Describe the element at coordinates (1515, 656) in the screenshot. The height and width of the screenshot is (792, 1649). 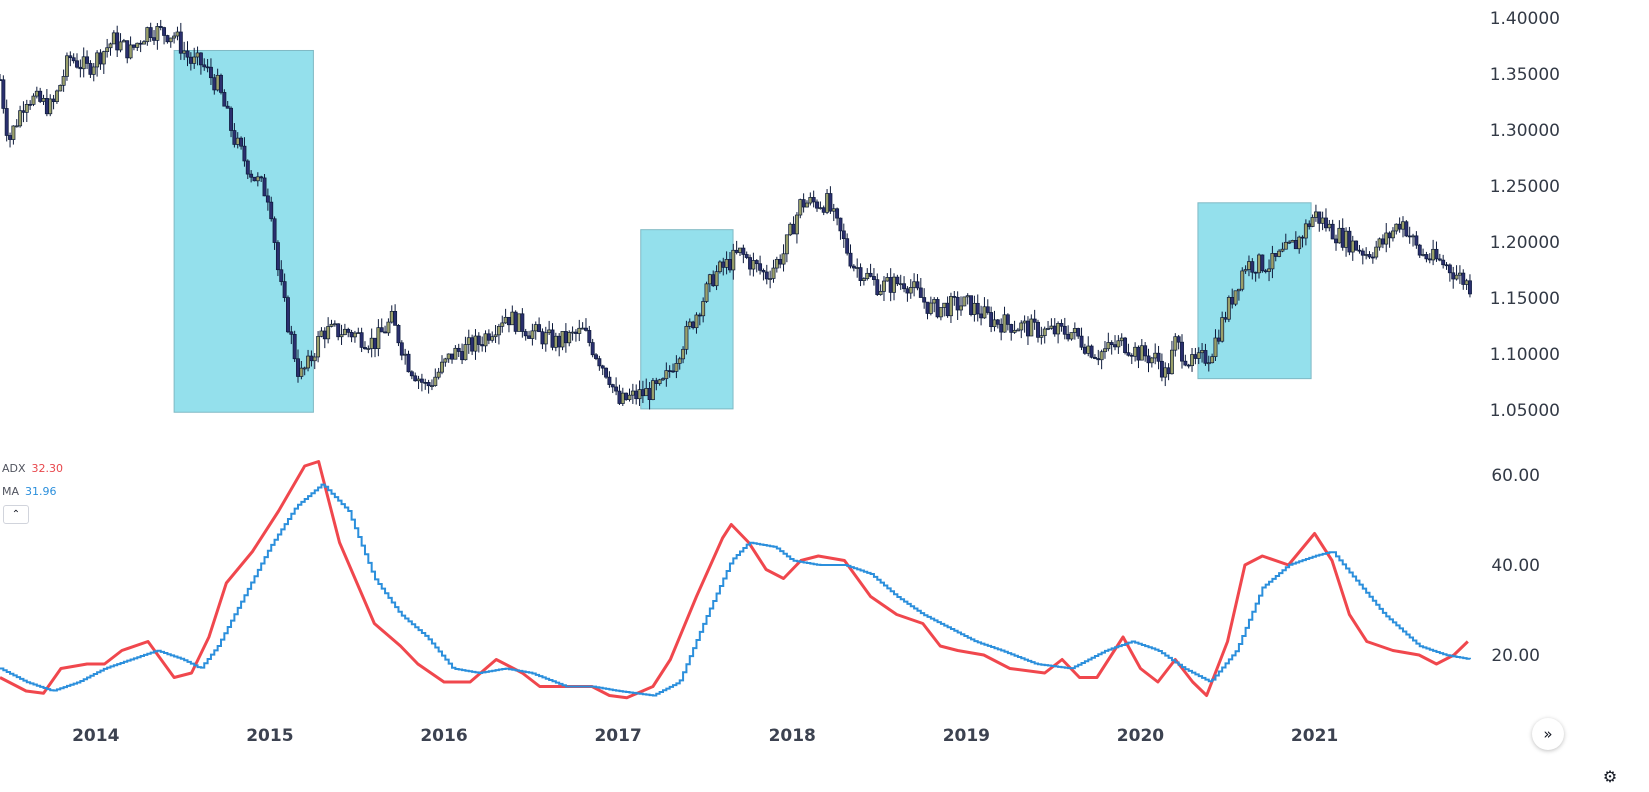
I see `adx-tick-label: 20.00` at that location.